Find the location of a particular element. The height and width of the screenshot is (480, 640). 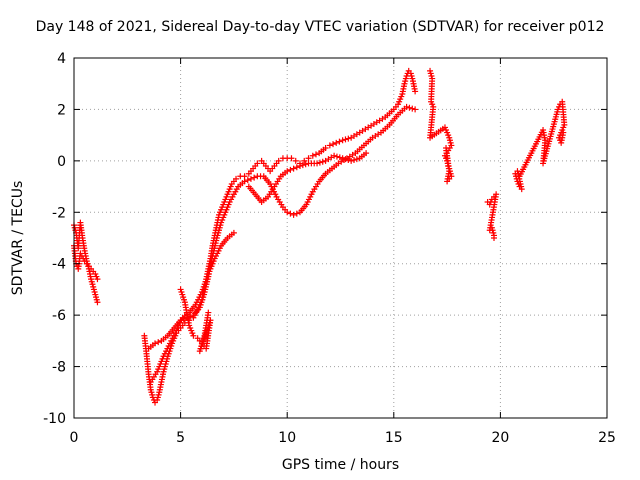

y-tick-label: -6 is located at coordinates (59, 316).